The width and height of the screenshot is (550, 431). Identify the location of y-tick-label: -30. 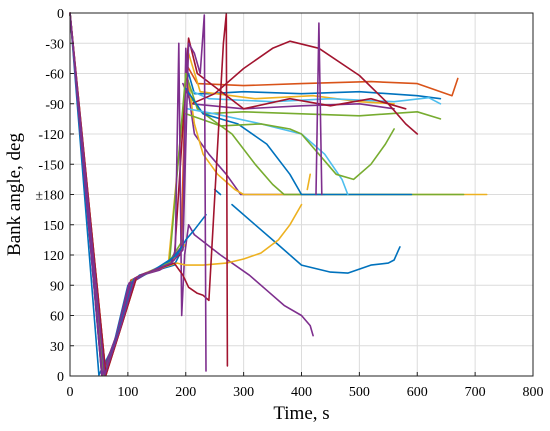
(54, 44).